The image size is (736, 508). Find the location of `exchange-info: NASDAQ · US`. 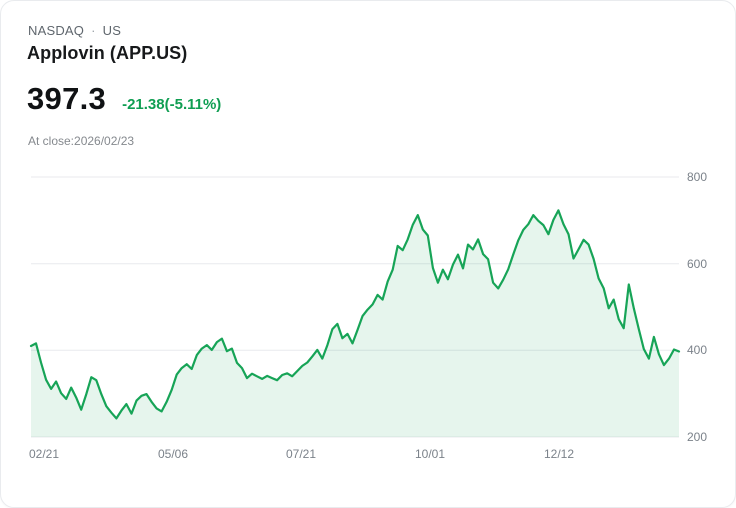

exchange-info: NASDAQ · US is located at coordinates (74, 30).